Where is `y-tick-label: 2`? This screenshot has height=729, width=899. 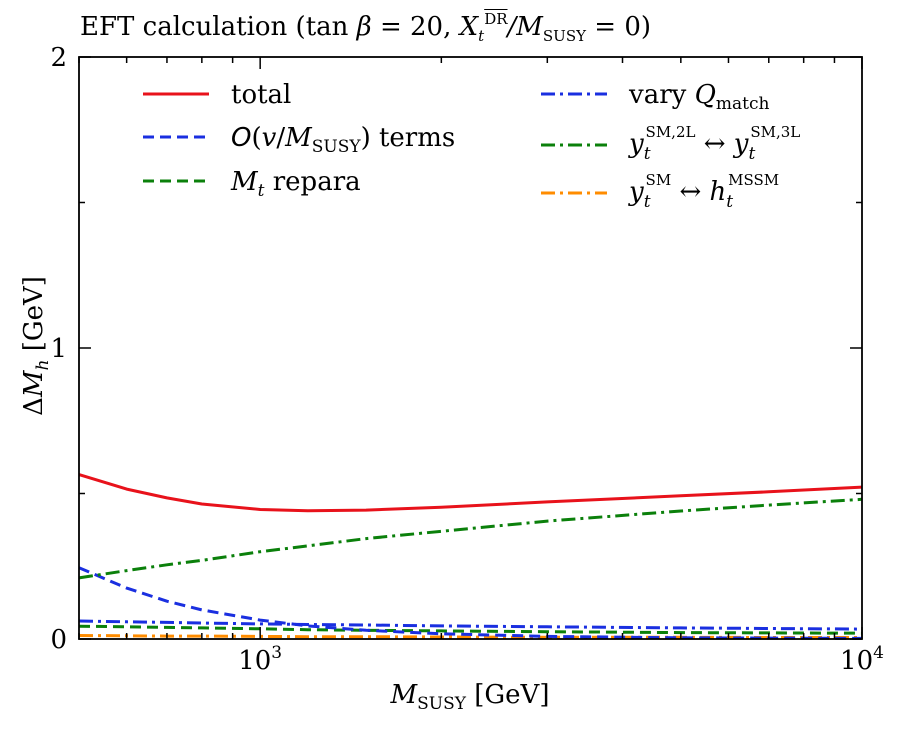 y-tick-label: 2 is located at coordinates (58, 58).